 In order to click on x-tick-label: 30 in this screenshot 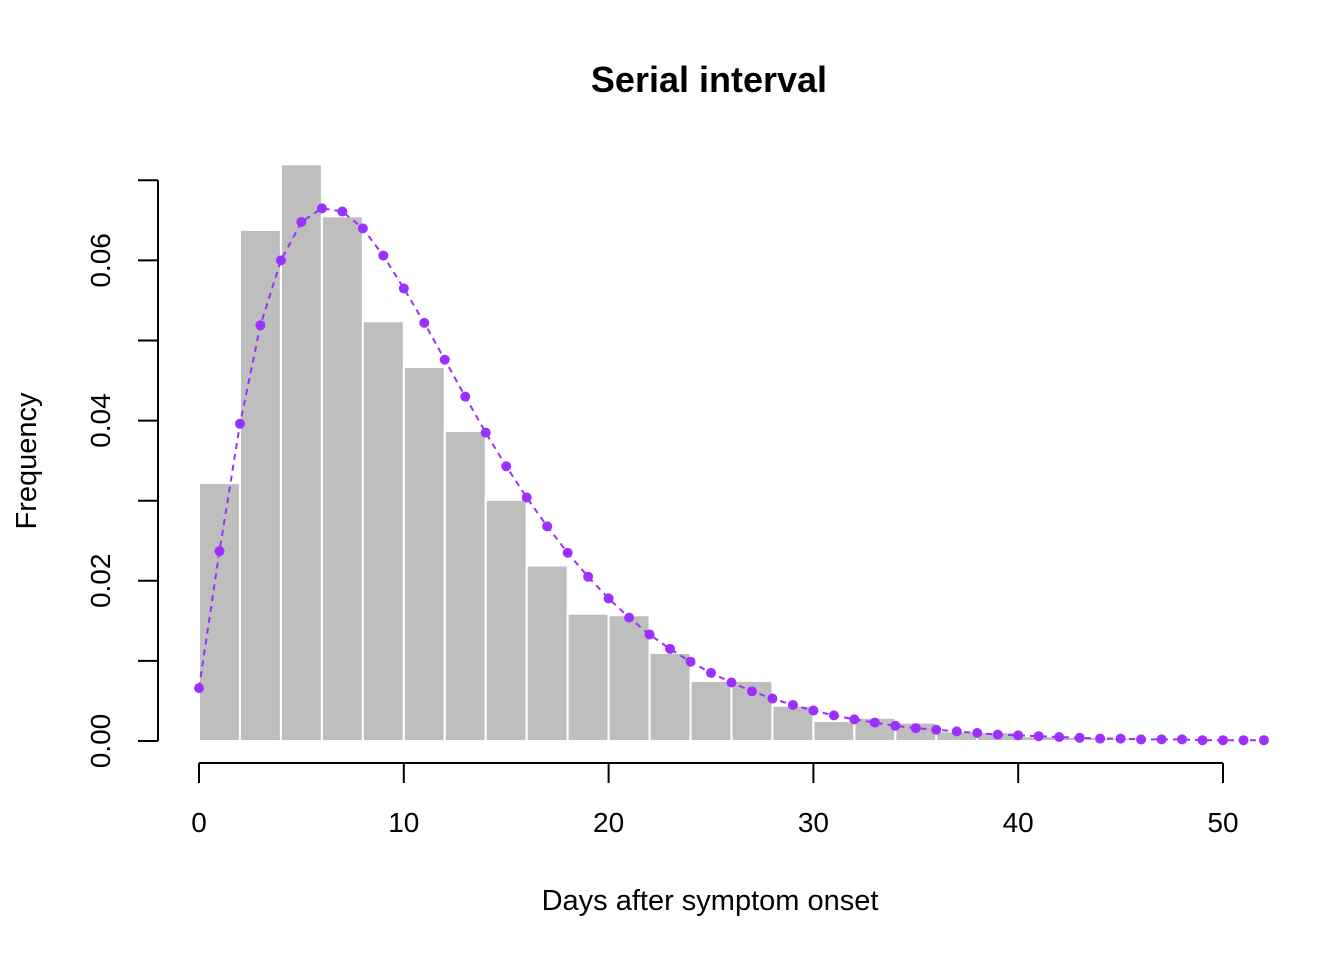, I will do `click(813, 822)`.